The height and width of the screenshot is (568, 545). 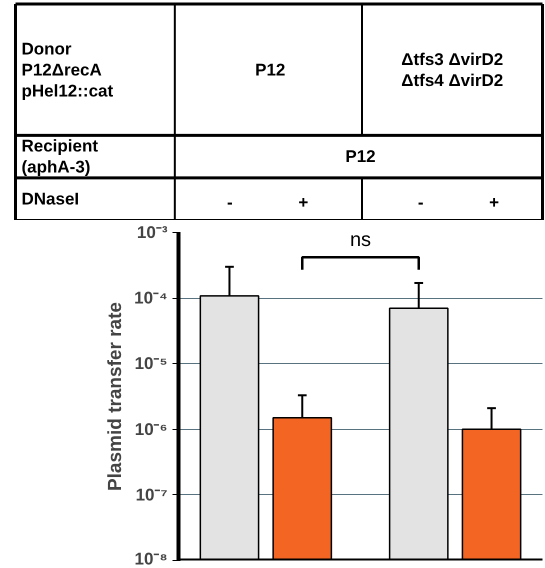 I want to click on y-tick-label: 10⁻⁶, so click(x=151, y=429).